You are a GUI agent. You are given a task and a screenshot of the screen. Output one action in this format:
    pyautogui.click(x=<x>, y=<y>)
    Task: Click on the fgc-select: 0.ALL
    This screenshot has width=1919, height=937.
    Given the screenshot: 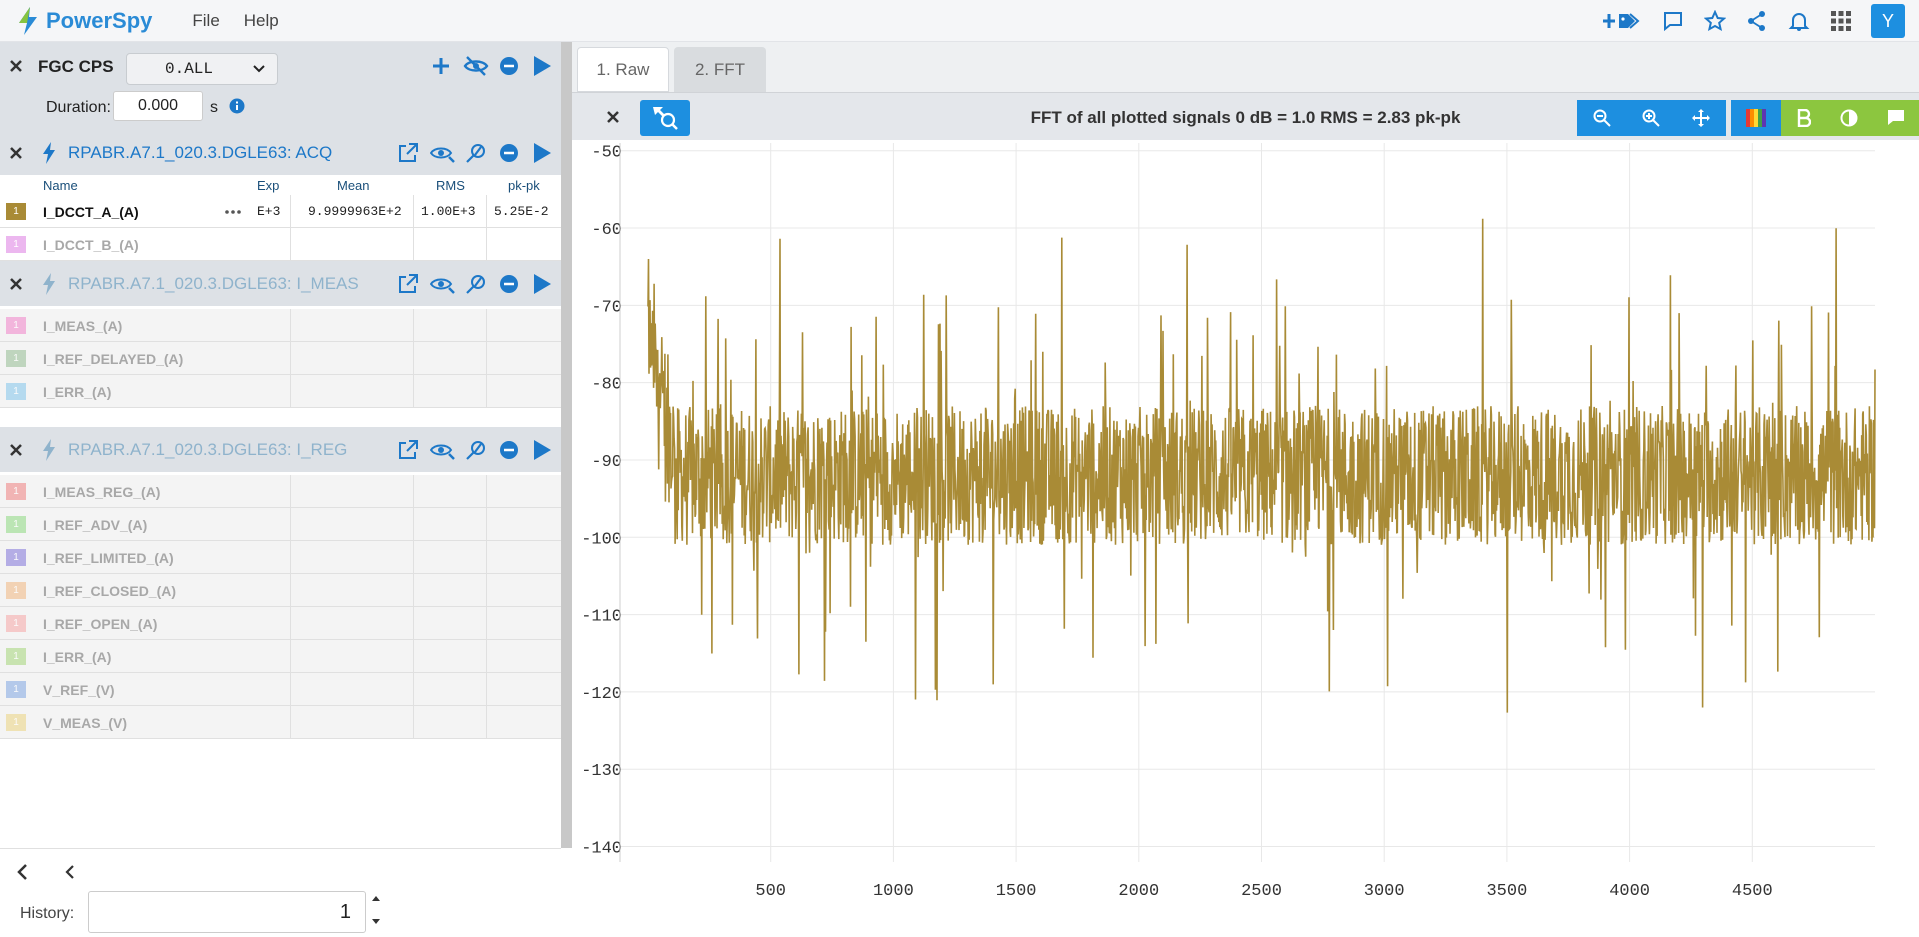 What is the action you would take?
    pyautogui.click(x=202, y=69)
    